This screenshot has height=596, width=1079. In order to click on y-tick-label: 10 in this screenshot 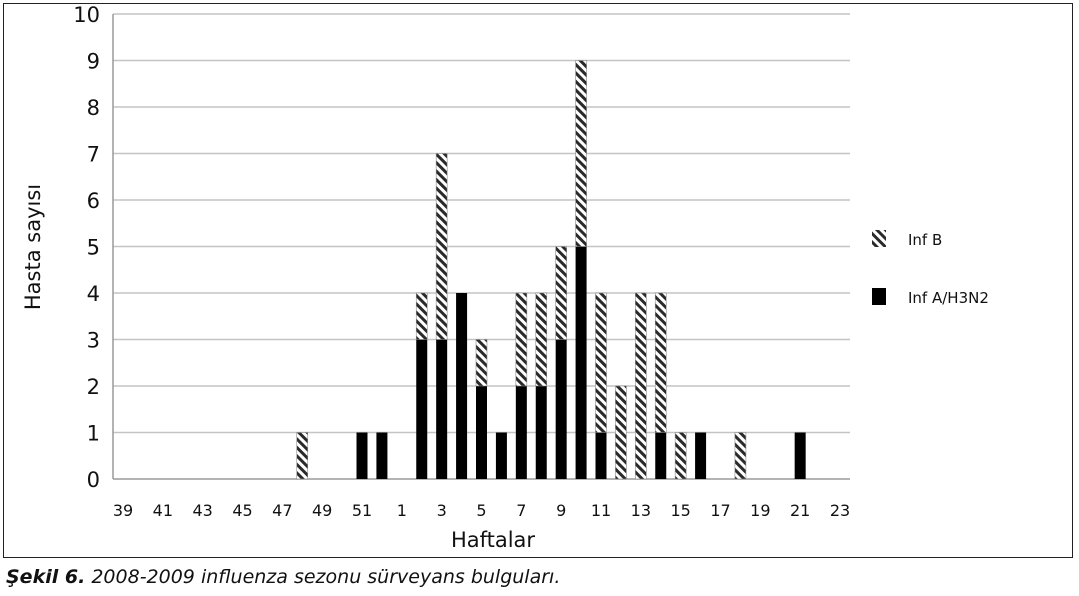, I will do `click(86, 15)`.